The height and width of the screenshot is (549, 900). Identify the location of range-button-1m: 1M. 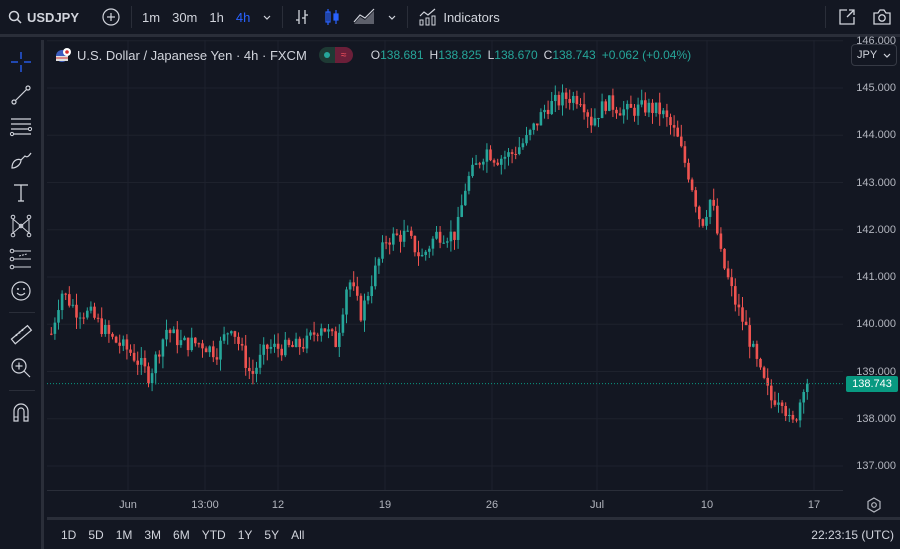
(124, 534).